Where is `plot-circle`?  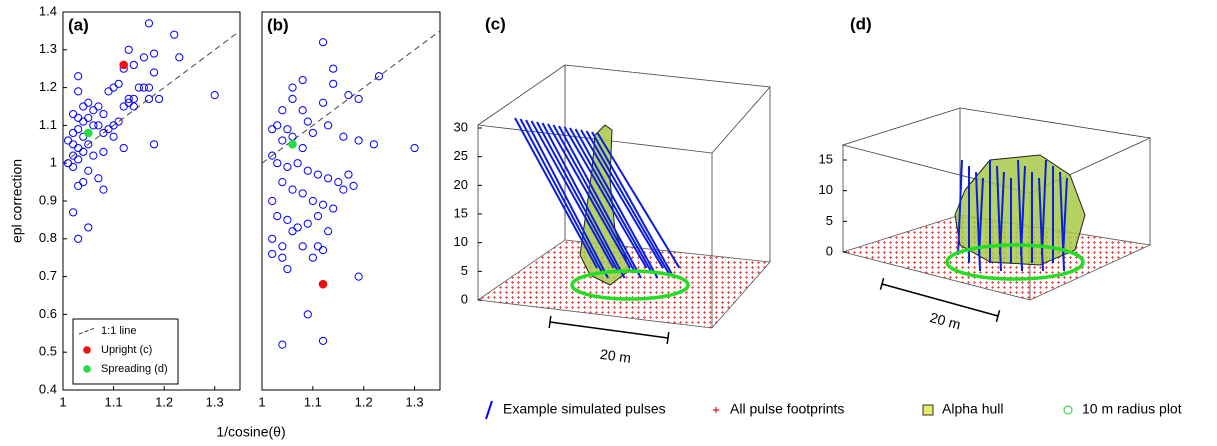 plot-circle is located at coordinates (1015, 262).